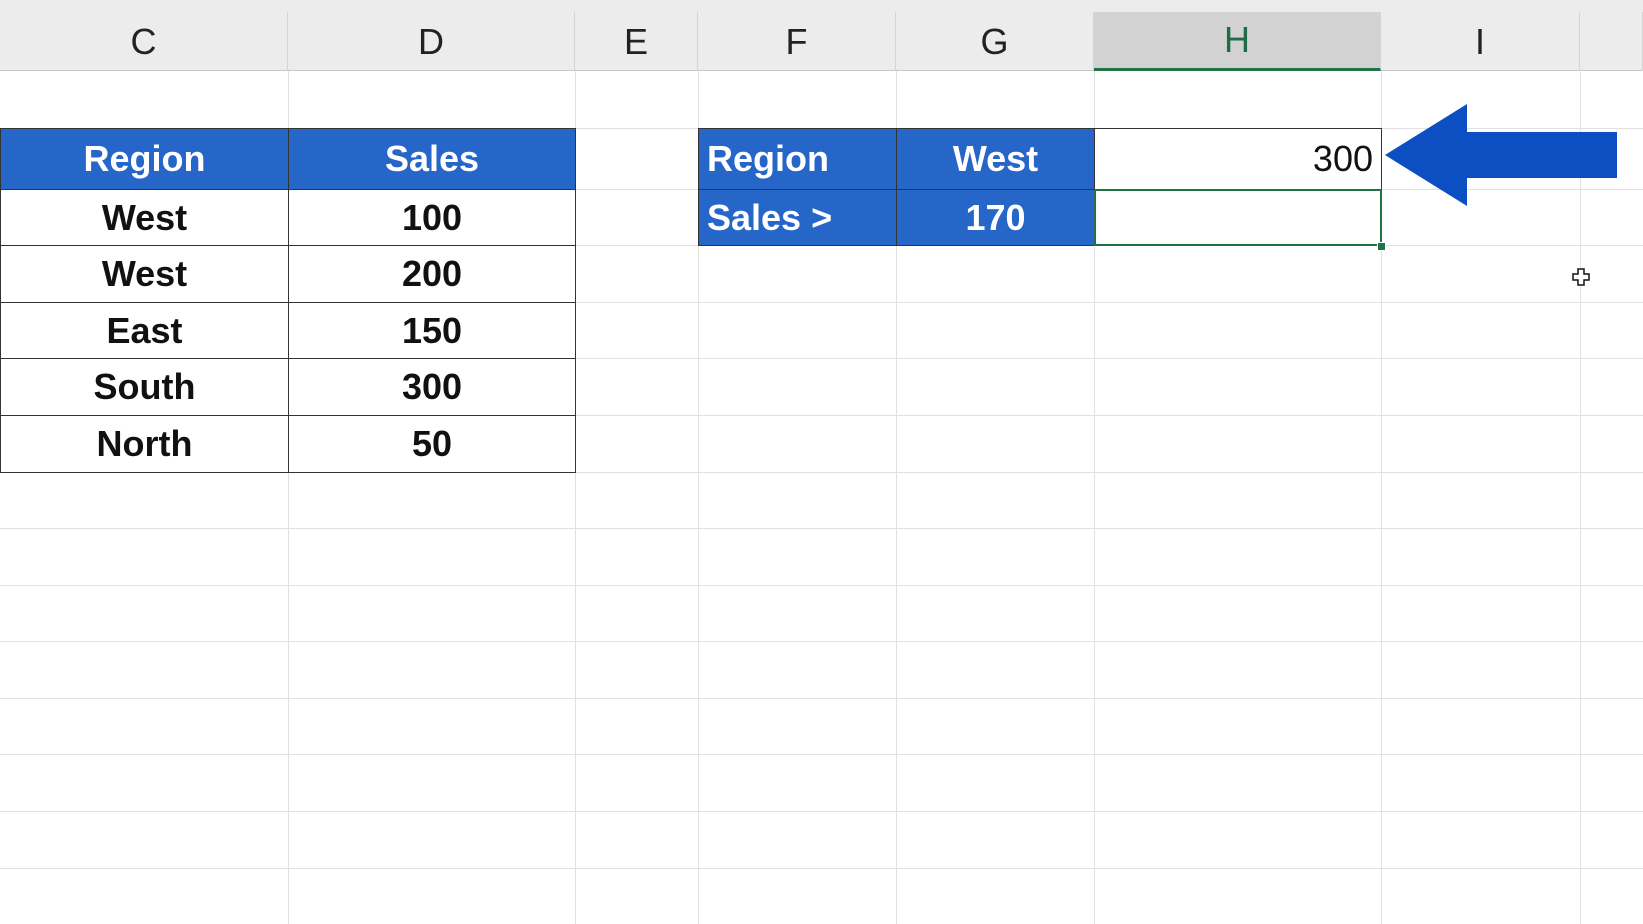 This screenshot has width=1643, height=924. What do you see at coordinates (797, 217) in the screenshot?
I see `criteria-sales-label: Sales >` at bounding box center [797, 217].